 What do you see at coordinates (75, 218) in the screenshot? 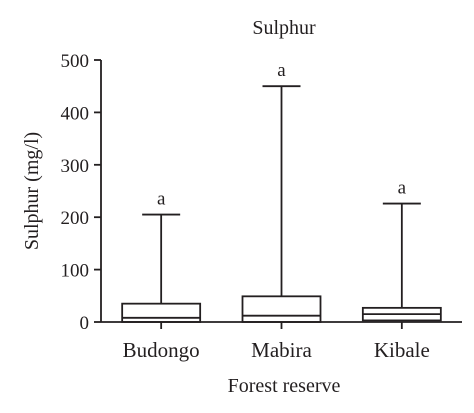
I see `y-tick-label-200: 200` at bounding box center [75, 218].